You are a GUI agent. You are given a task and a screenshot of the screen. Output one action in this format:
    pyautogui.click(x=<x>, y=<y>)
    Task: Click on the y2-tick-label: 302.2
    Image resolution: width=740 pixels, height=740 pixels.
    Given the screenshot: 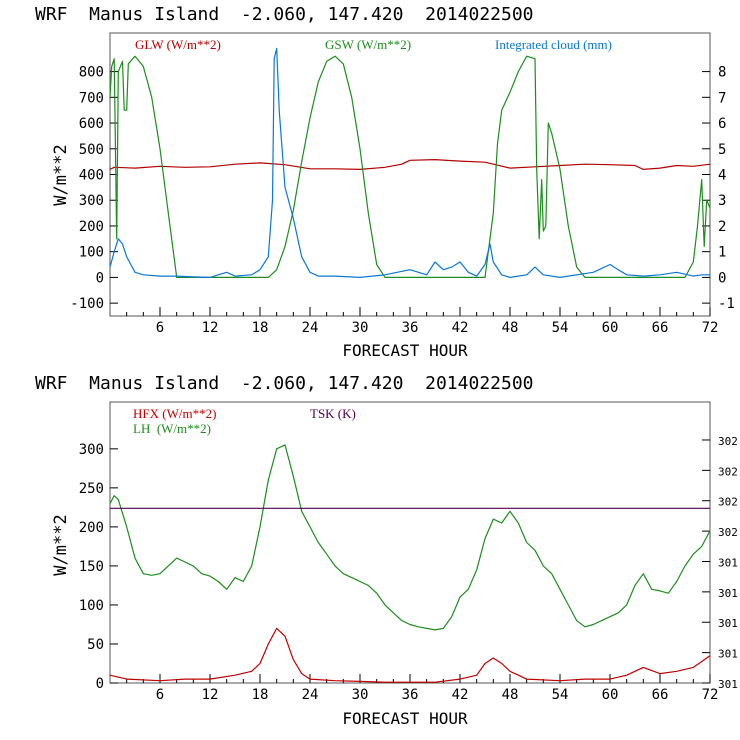 What is the action you would take?
    pyautogui.click(x=729, y=502)
    